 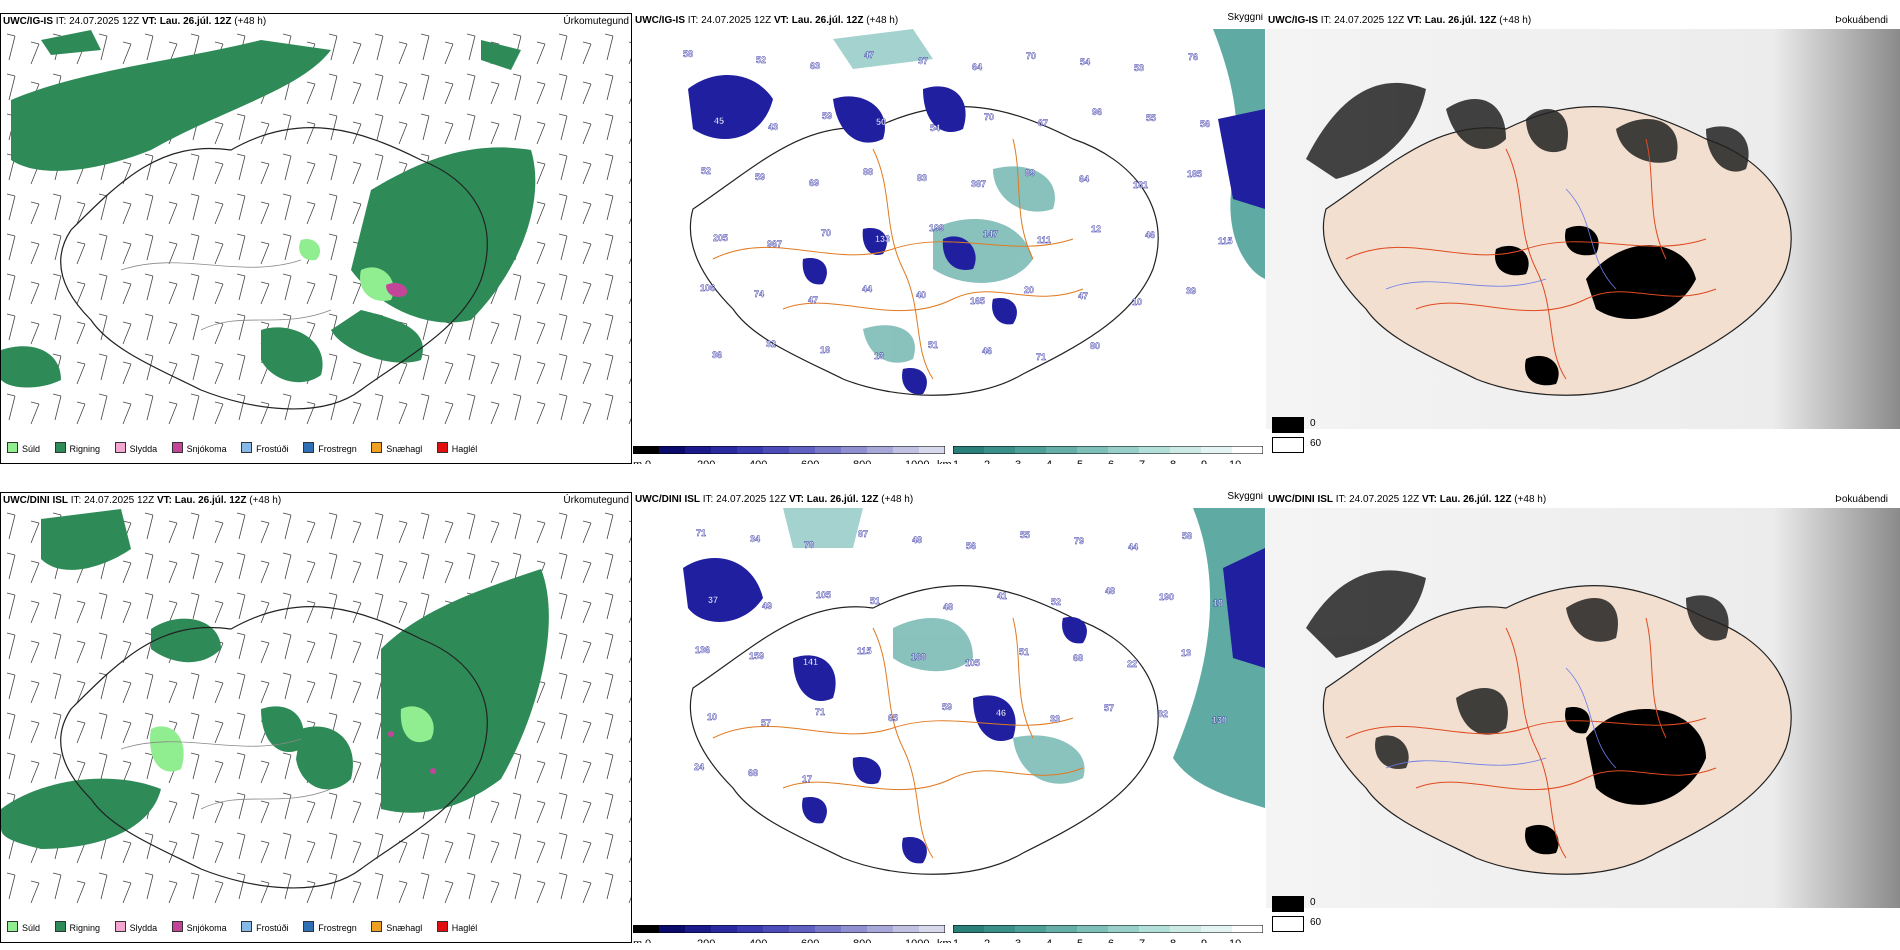 I want to click on visibility-value-label: 50, so click(x=881, y=122).